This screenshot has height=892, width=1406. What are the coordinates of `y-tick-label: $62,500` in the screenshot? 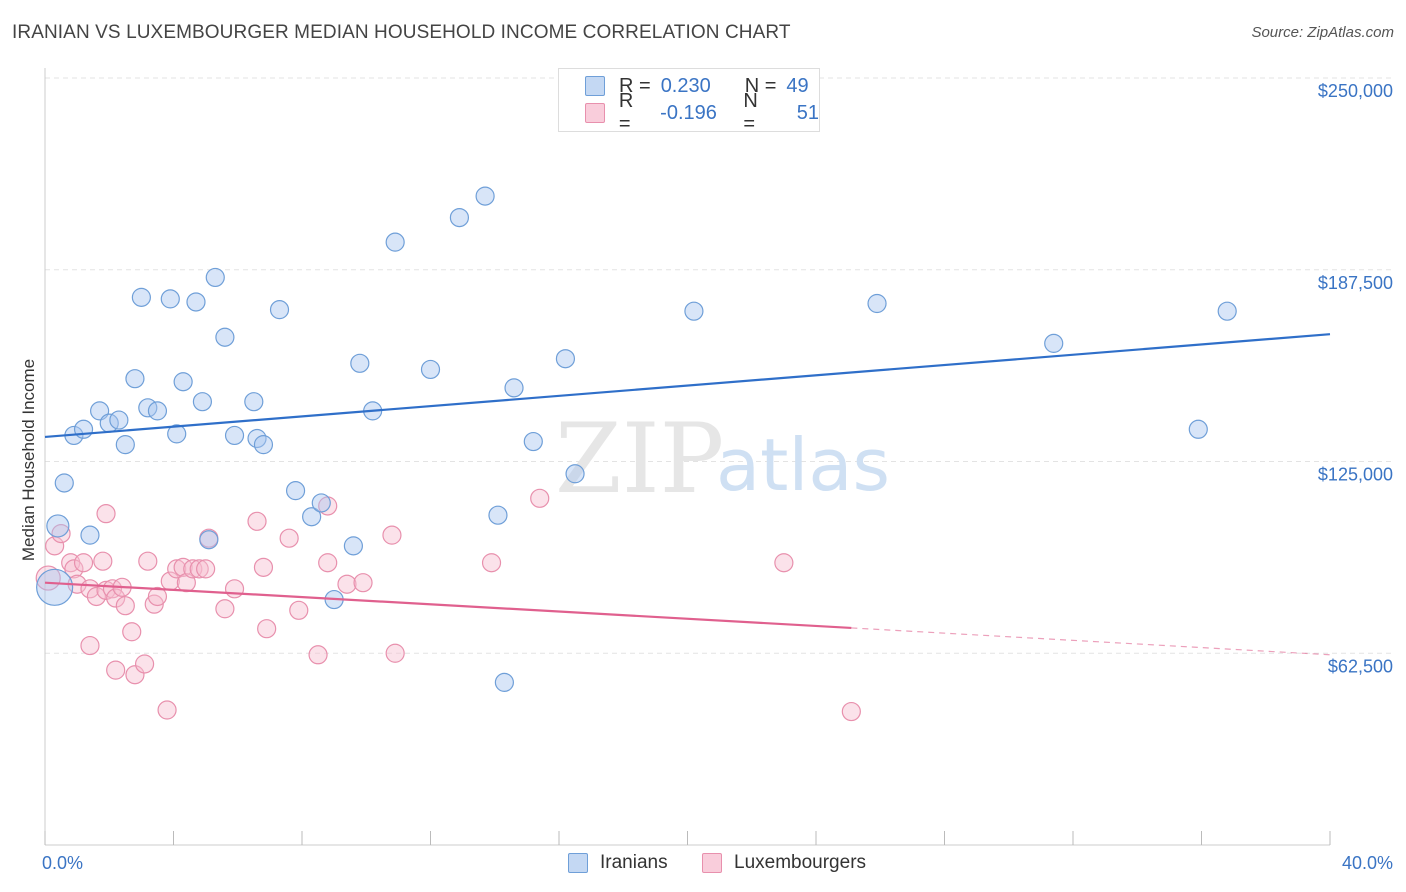 It's located at (1360, 666).